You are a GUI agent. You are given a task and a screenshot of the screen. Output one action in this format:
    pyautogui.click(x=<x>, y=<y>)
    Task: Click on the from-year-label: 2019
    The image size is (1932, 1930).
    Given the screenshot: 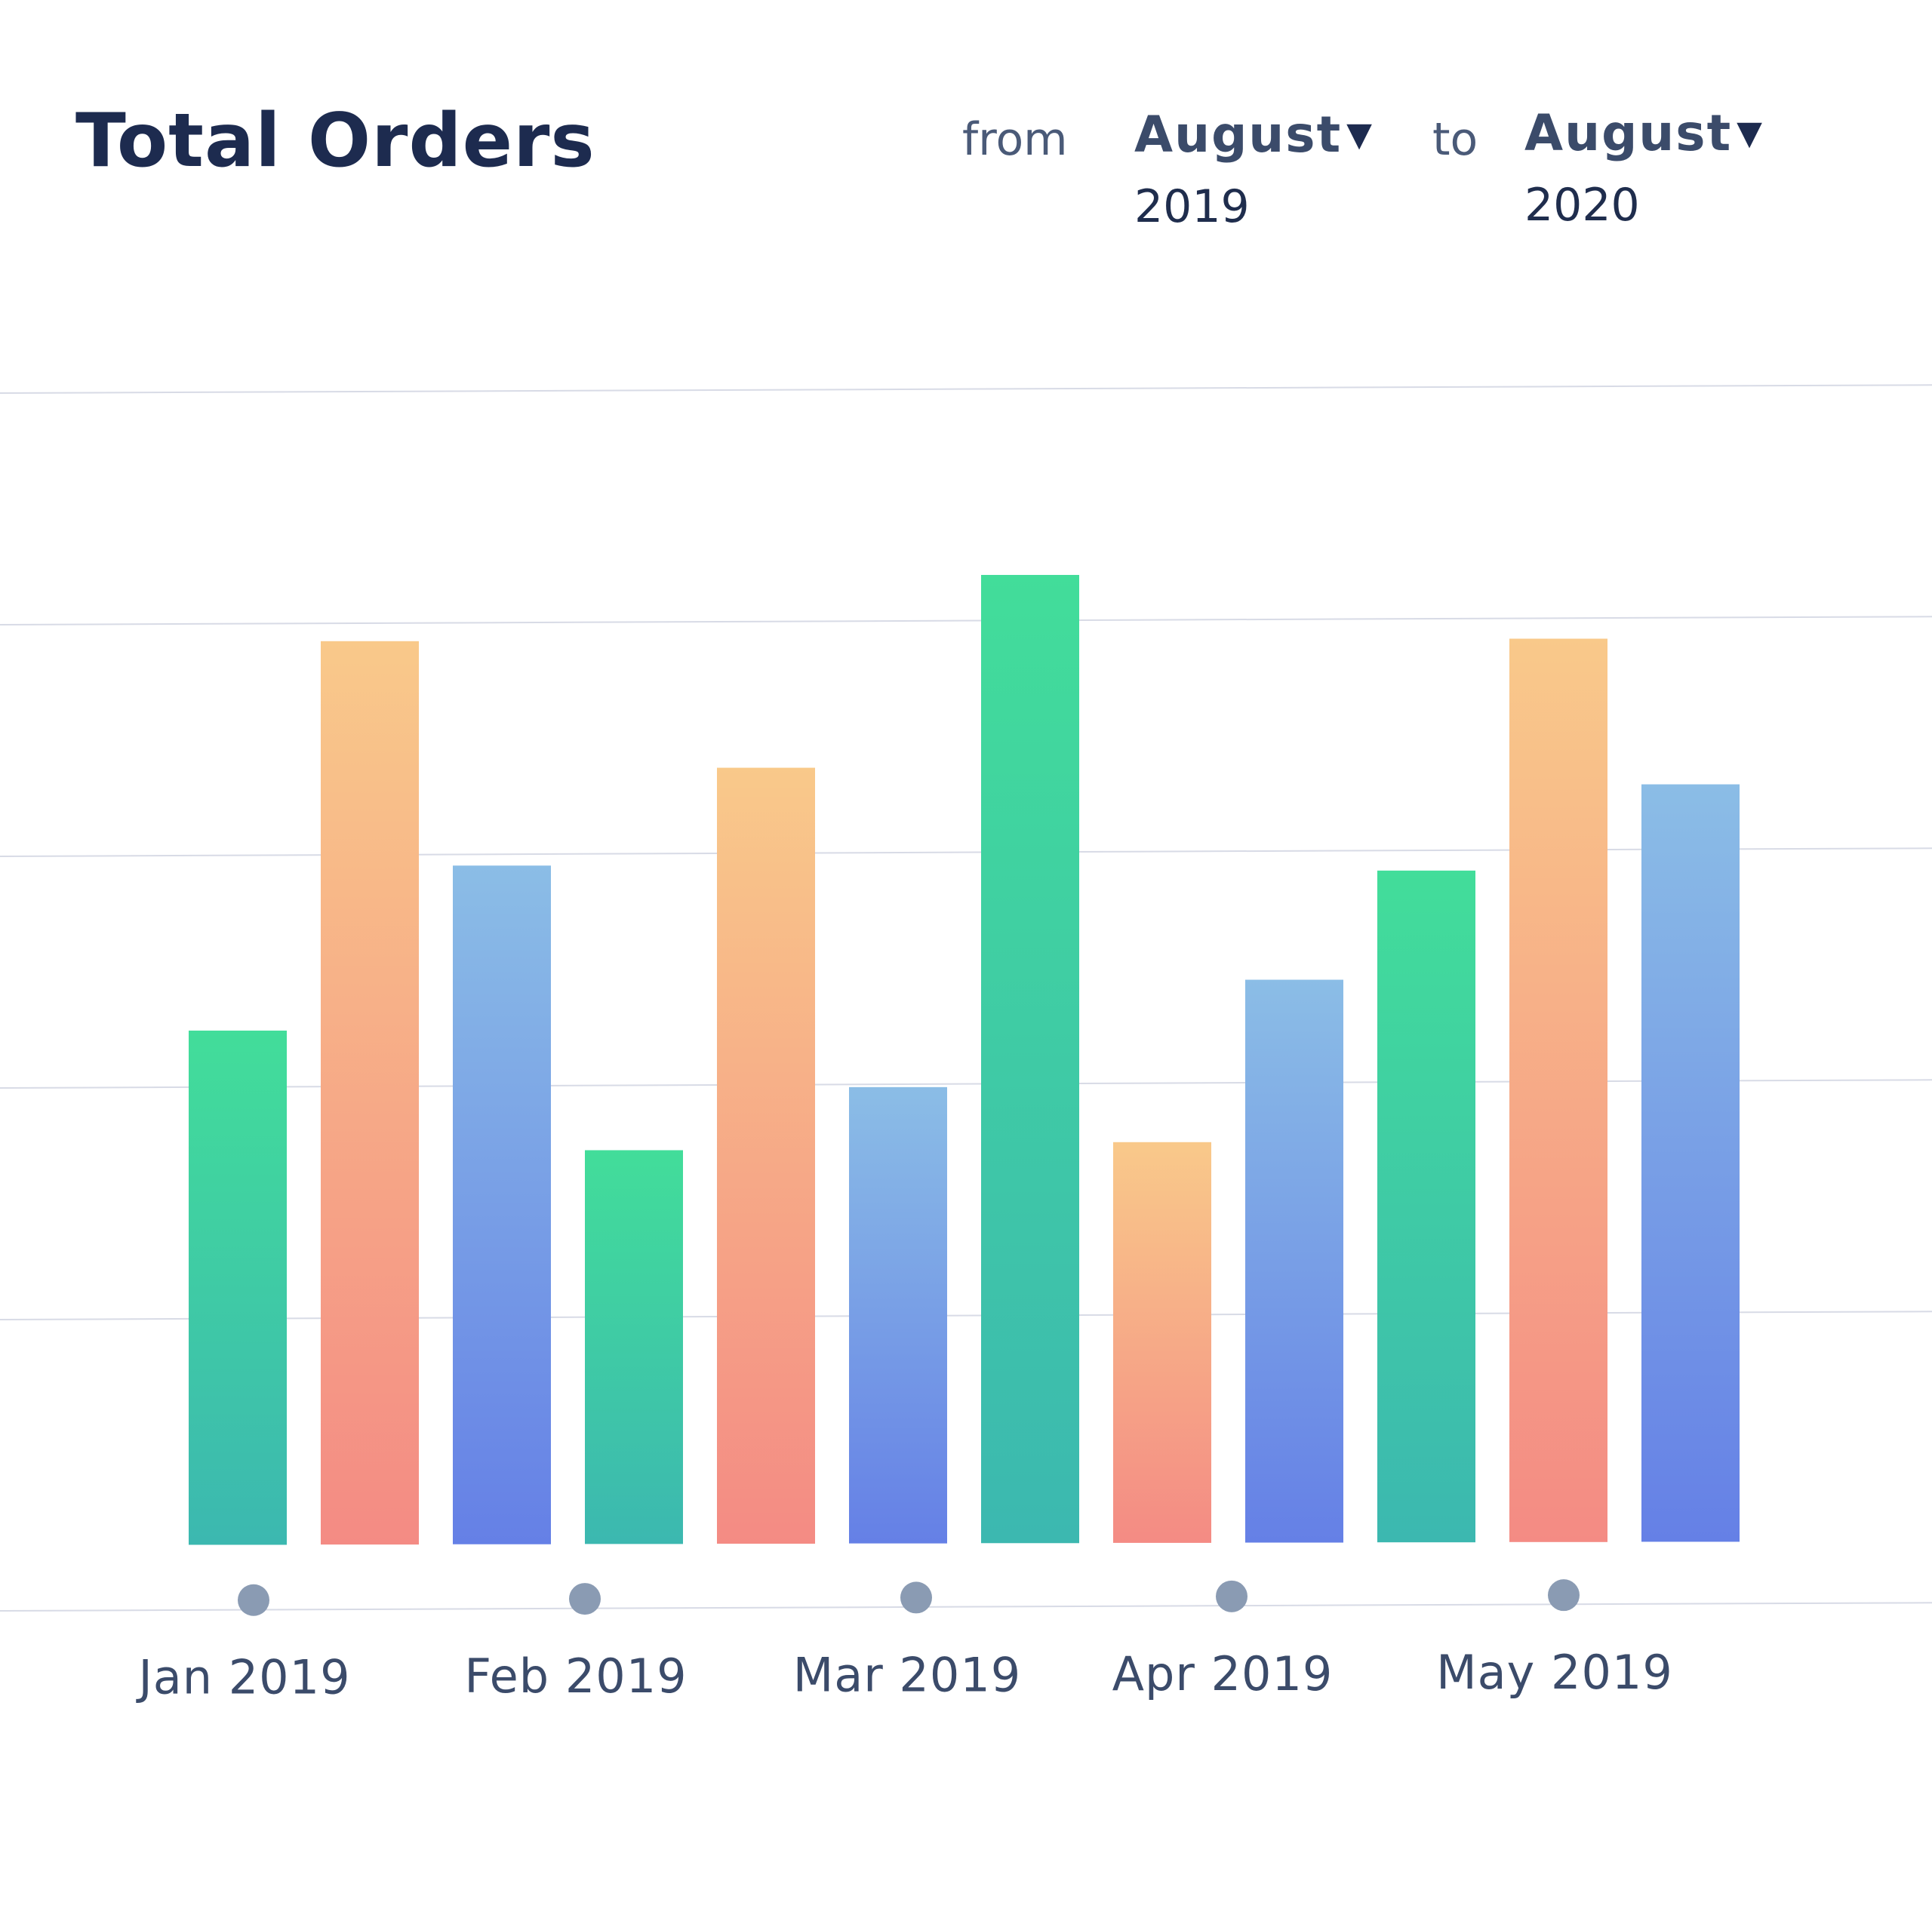 What is the action you would take?
    pyautogui.click(x=1192, y=206)
    